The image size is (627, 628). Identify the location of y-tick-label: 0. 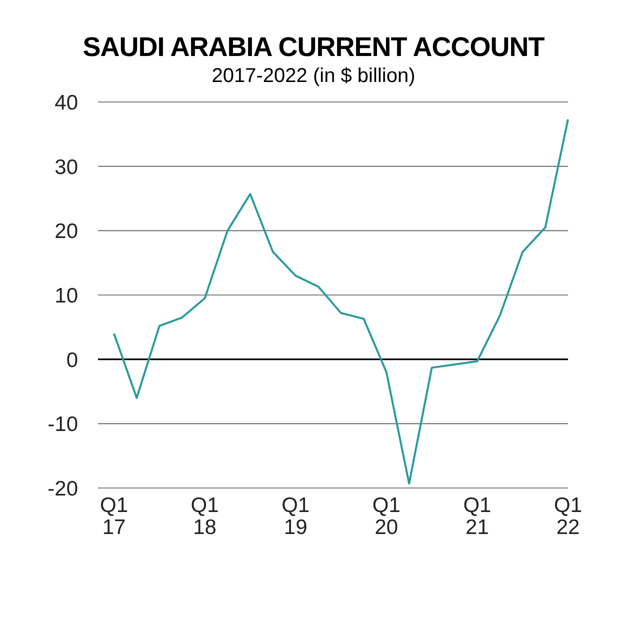
(72, 360).